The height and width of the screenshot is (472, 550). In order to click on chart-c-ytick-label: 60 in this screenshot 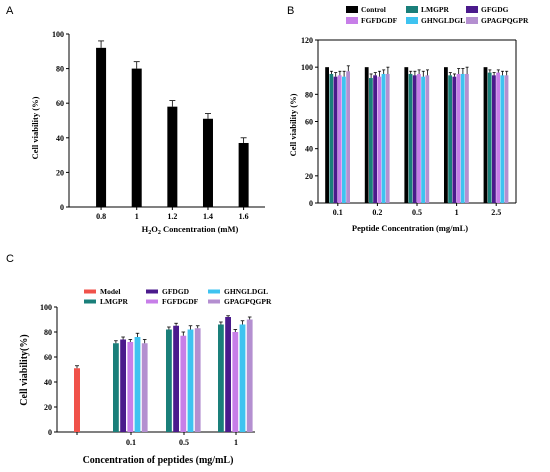, I will do `click(48, 357)`.